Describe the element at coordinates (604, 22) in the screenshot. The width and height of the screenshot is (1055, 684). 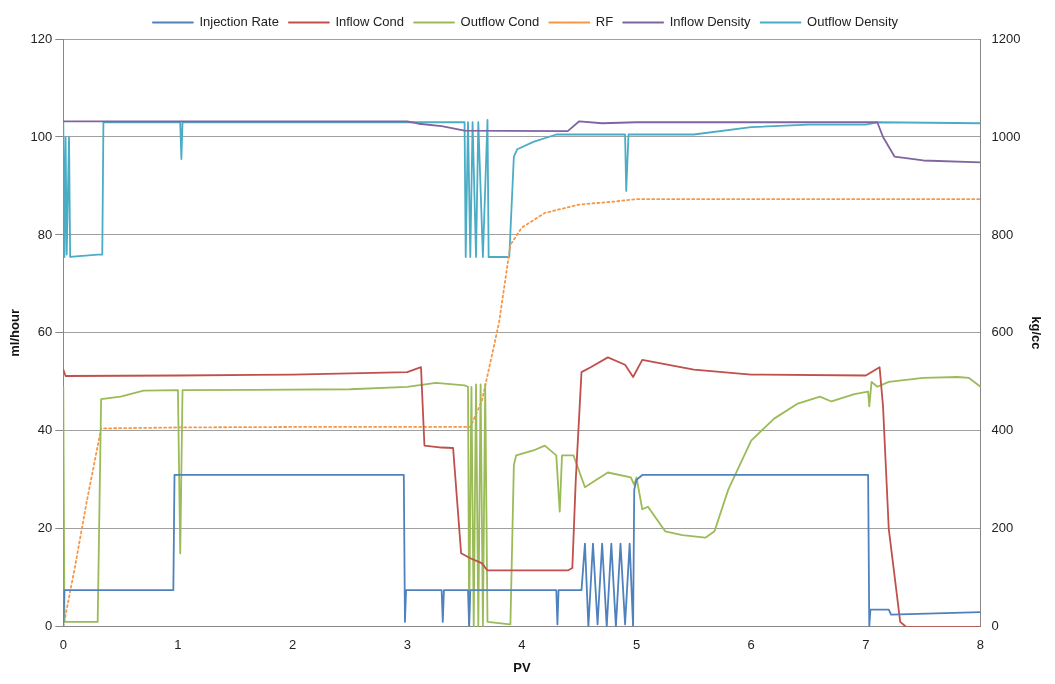
I see `legend-label: RF` at that location.